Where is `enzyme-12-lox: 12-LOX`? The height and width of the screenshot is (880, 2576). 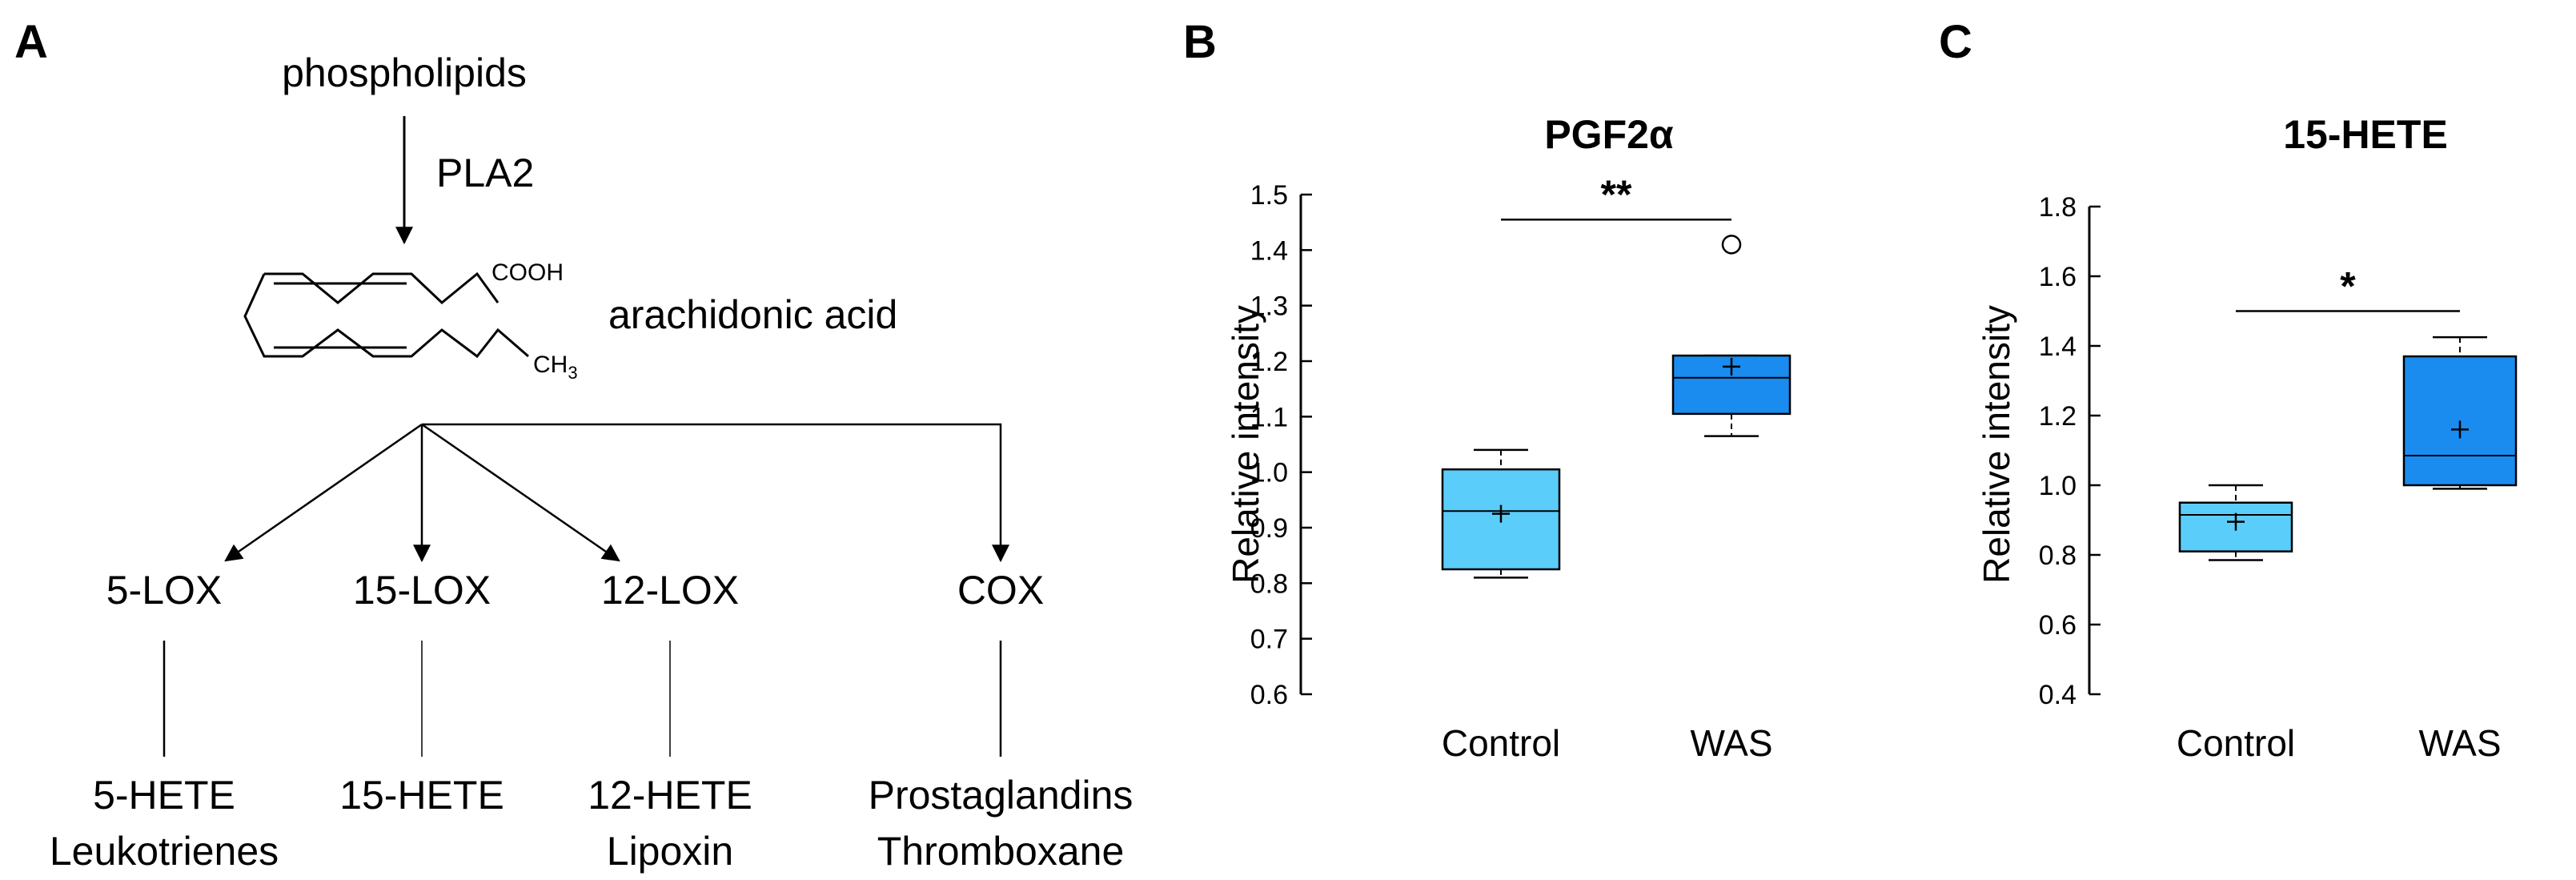 enzyme-12-lox: 12-LOX is located at coordinates (670, 590).